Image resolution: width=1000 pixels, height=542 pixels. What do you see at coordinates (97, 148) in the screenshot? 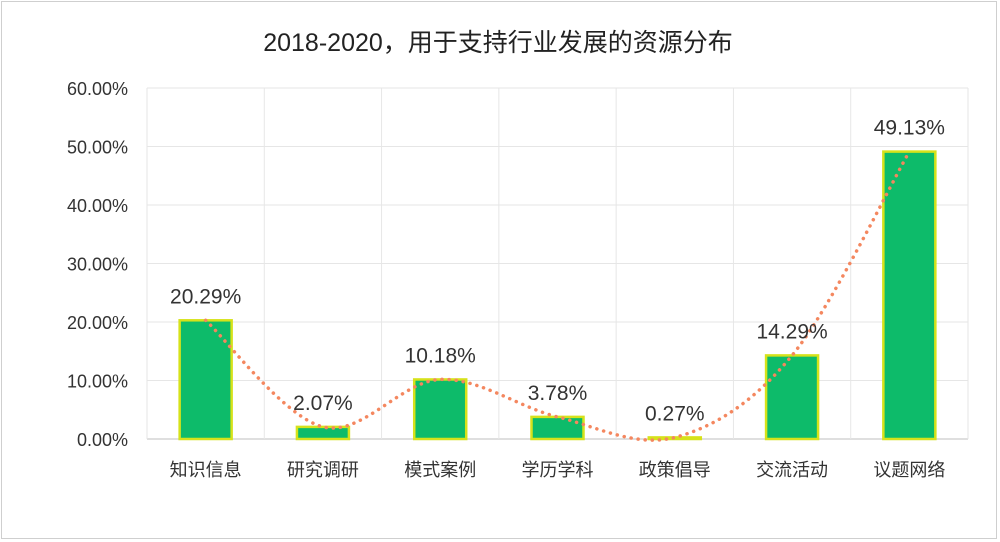
I see `y-tick-label: 50.00%` at bounding box center [97, 148].